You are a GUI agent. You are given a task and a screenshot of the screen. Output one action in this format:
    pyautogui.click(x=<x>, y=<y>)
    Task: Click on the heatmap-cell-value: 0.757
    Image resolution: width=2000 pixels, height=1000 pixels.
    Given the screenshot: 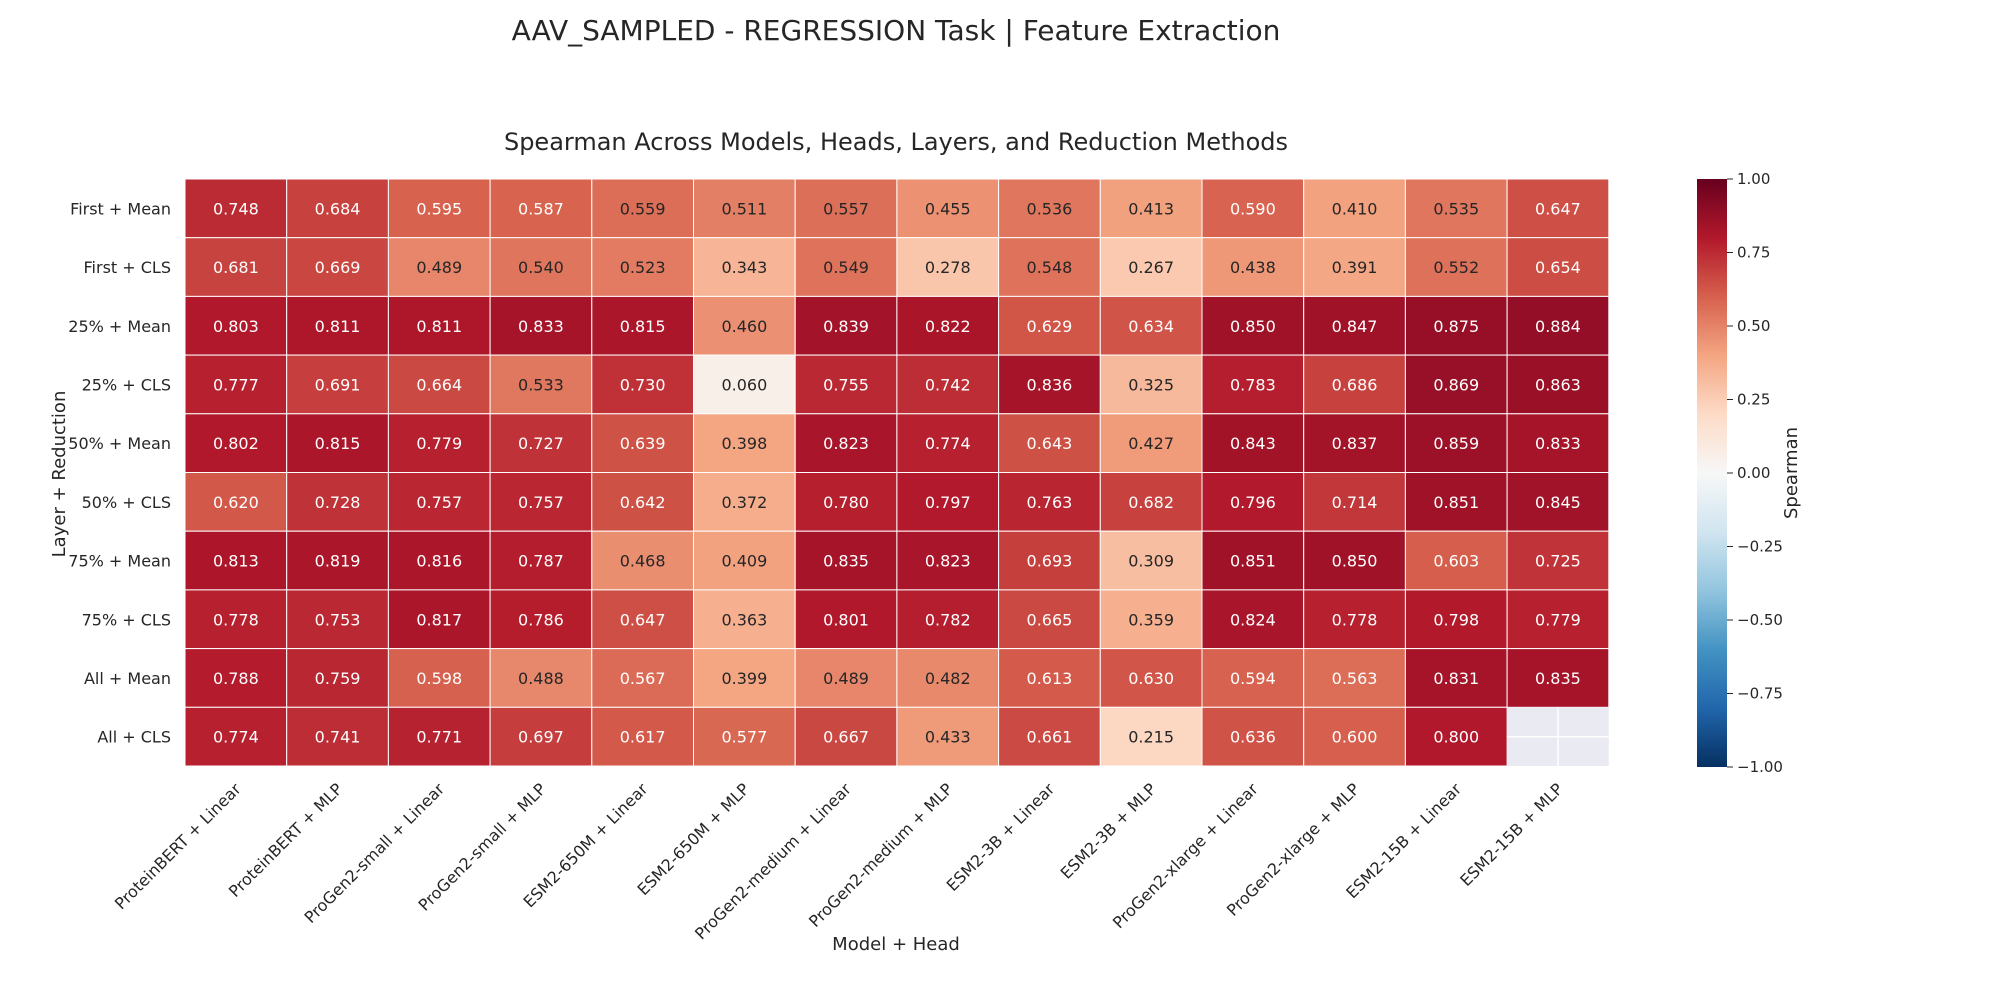 What is the action you would take?
    pyautogui.click(x=541, y=502)
    